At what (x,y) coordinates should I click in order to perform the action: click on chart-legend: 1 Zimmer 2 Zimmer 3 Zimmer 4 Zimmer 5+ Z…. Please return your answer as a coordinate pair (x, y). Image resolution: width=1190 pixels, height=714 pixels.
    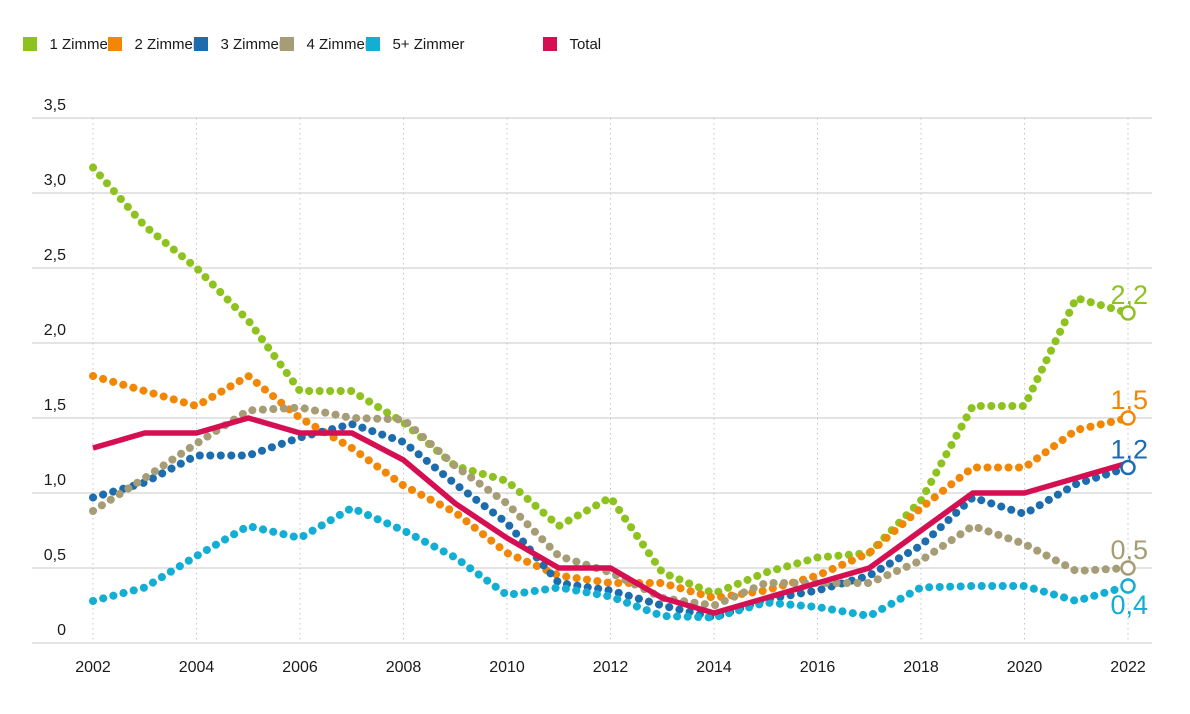
    Looking at the image, I should click on (595, 46).